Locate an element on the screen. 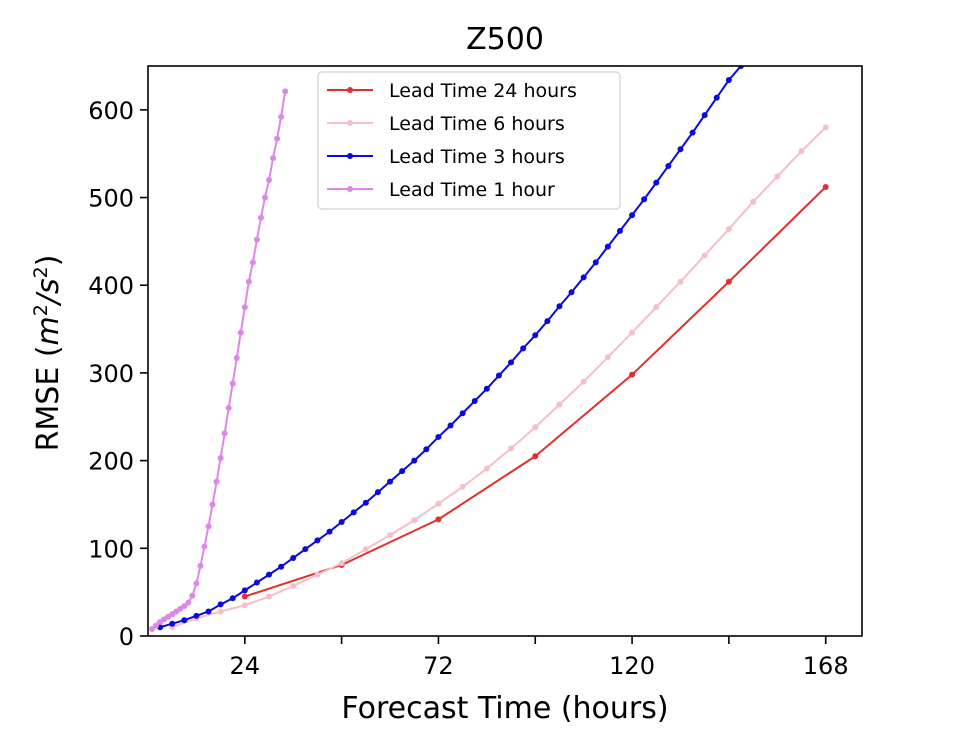 This screenshot has height=750, width=964. series-lead-time-1-hour is located at coordinates (219, 360).